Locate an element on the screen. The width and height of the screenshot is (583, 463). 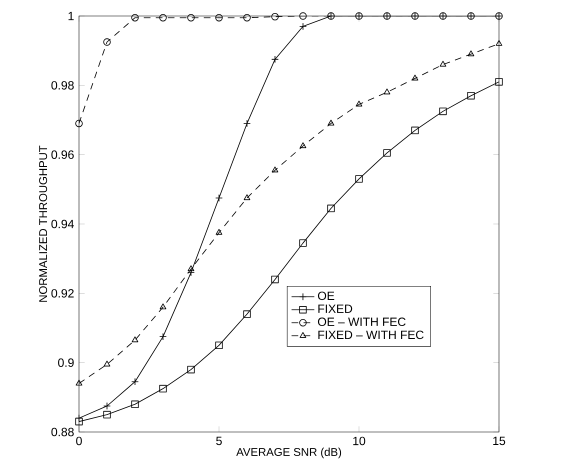
x-axis-title: AVERAGE SNR (dB) is located at coordinates (289, 453).